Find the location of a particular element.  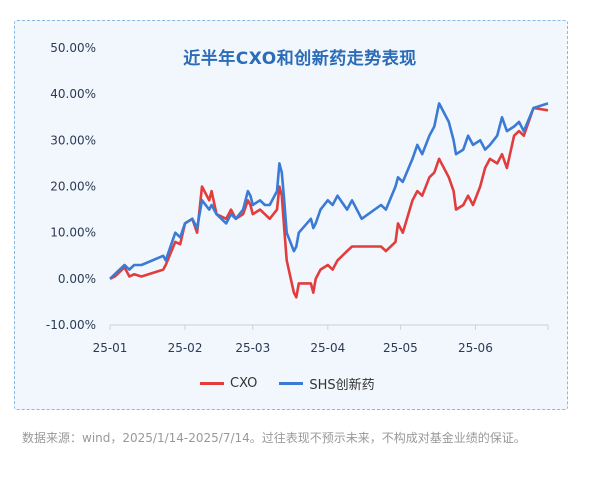

y-tick-label: 50.00% is located at coordinates (73, 48).